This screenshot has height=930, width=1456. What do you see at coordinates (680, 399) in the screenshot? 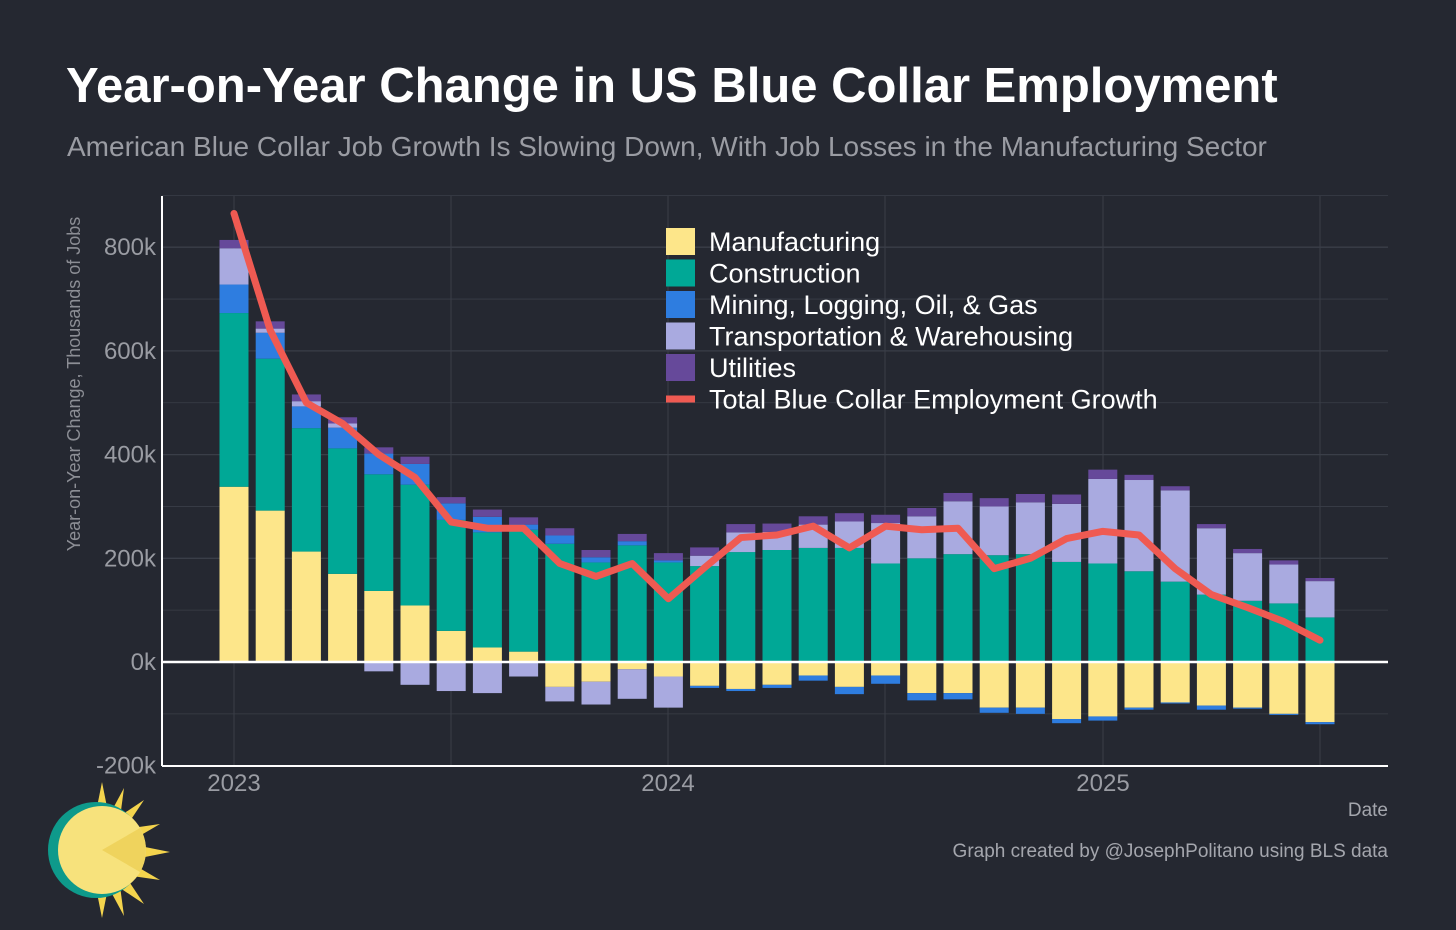
I see `legend-swatch-total` at bounding box center [680, 399].